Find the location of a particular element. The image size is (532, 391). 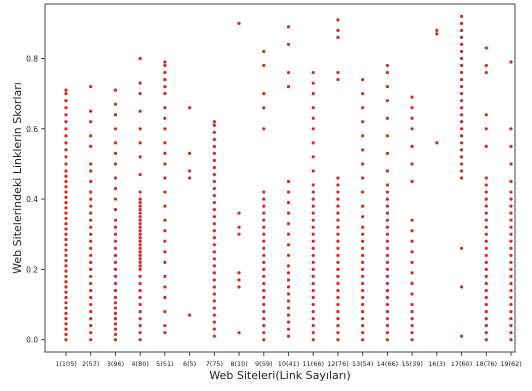

x-tick-label: 15(39) is located at coordinates (412, 364).